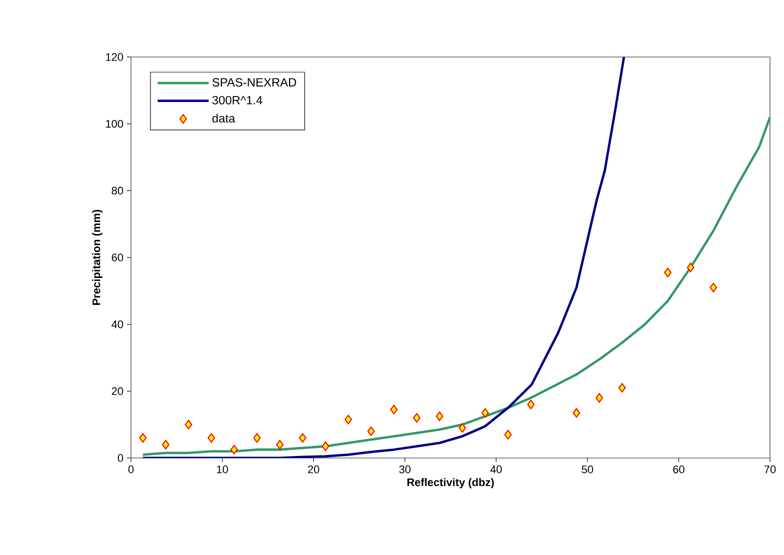 This screenshot has width=784, height=555. I want to click on x-tick-label: 10, so click(222, 470).